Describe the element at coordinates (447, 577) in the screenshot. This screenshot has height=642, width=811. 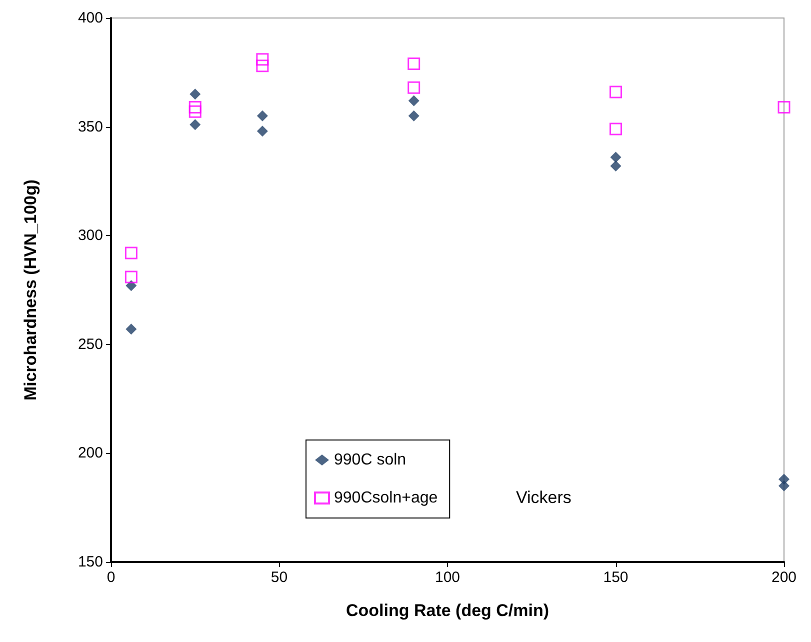
I see `x-tick-label: 100` at that location.